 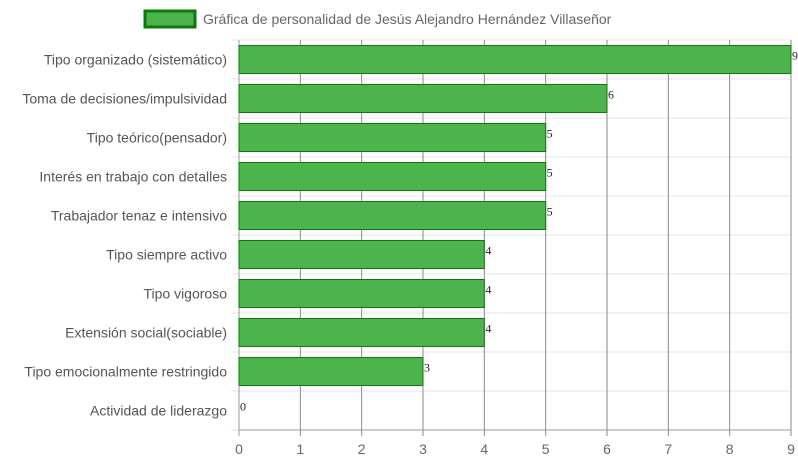 What do you see at coordinates (730, 449) in the screenshot?
I see `x-tick-label: 8` at bounding box center [730, 449].